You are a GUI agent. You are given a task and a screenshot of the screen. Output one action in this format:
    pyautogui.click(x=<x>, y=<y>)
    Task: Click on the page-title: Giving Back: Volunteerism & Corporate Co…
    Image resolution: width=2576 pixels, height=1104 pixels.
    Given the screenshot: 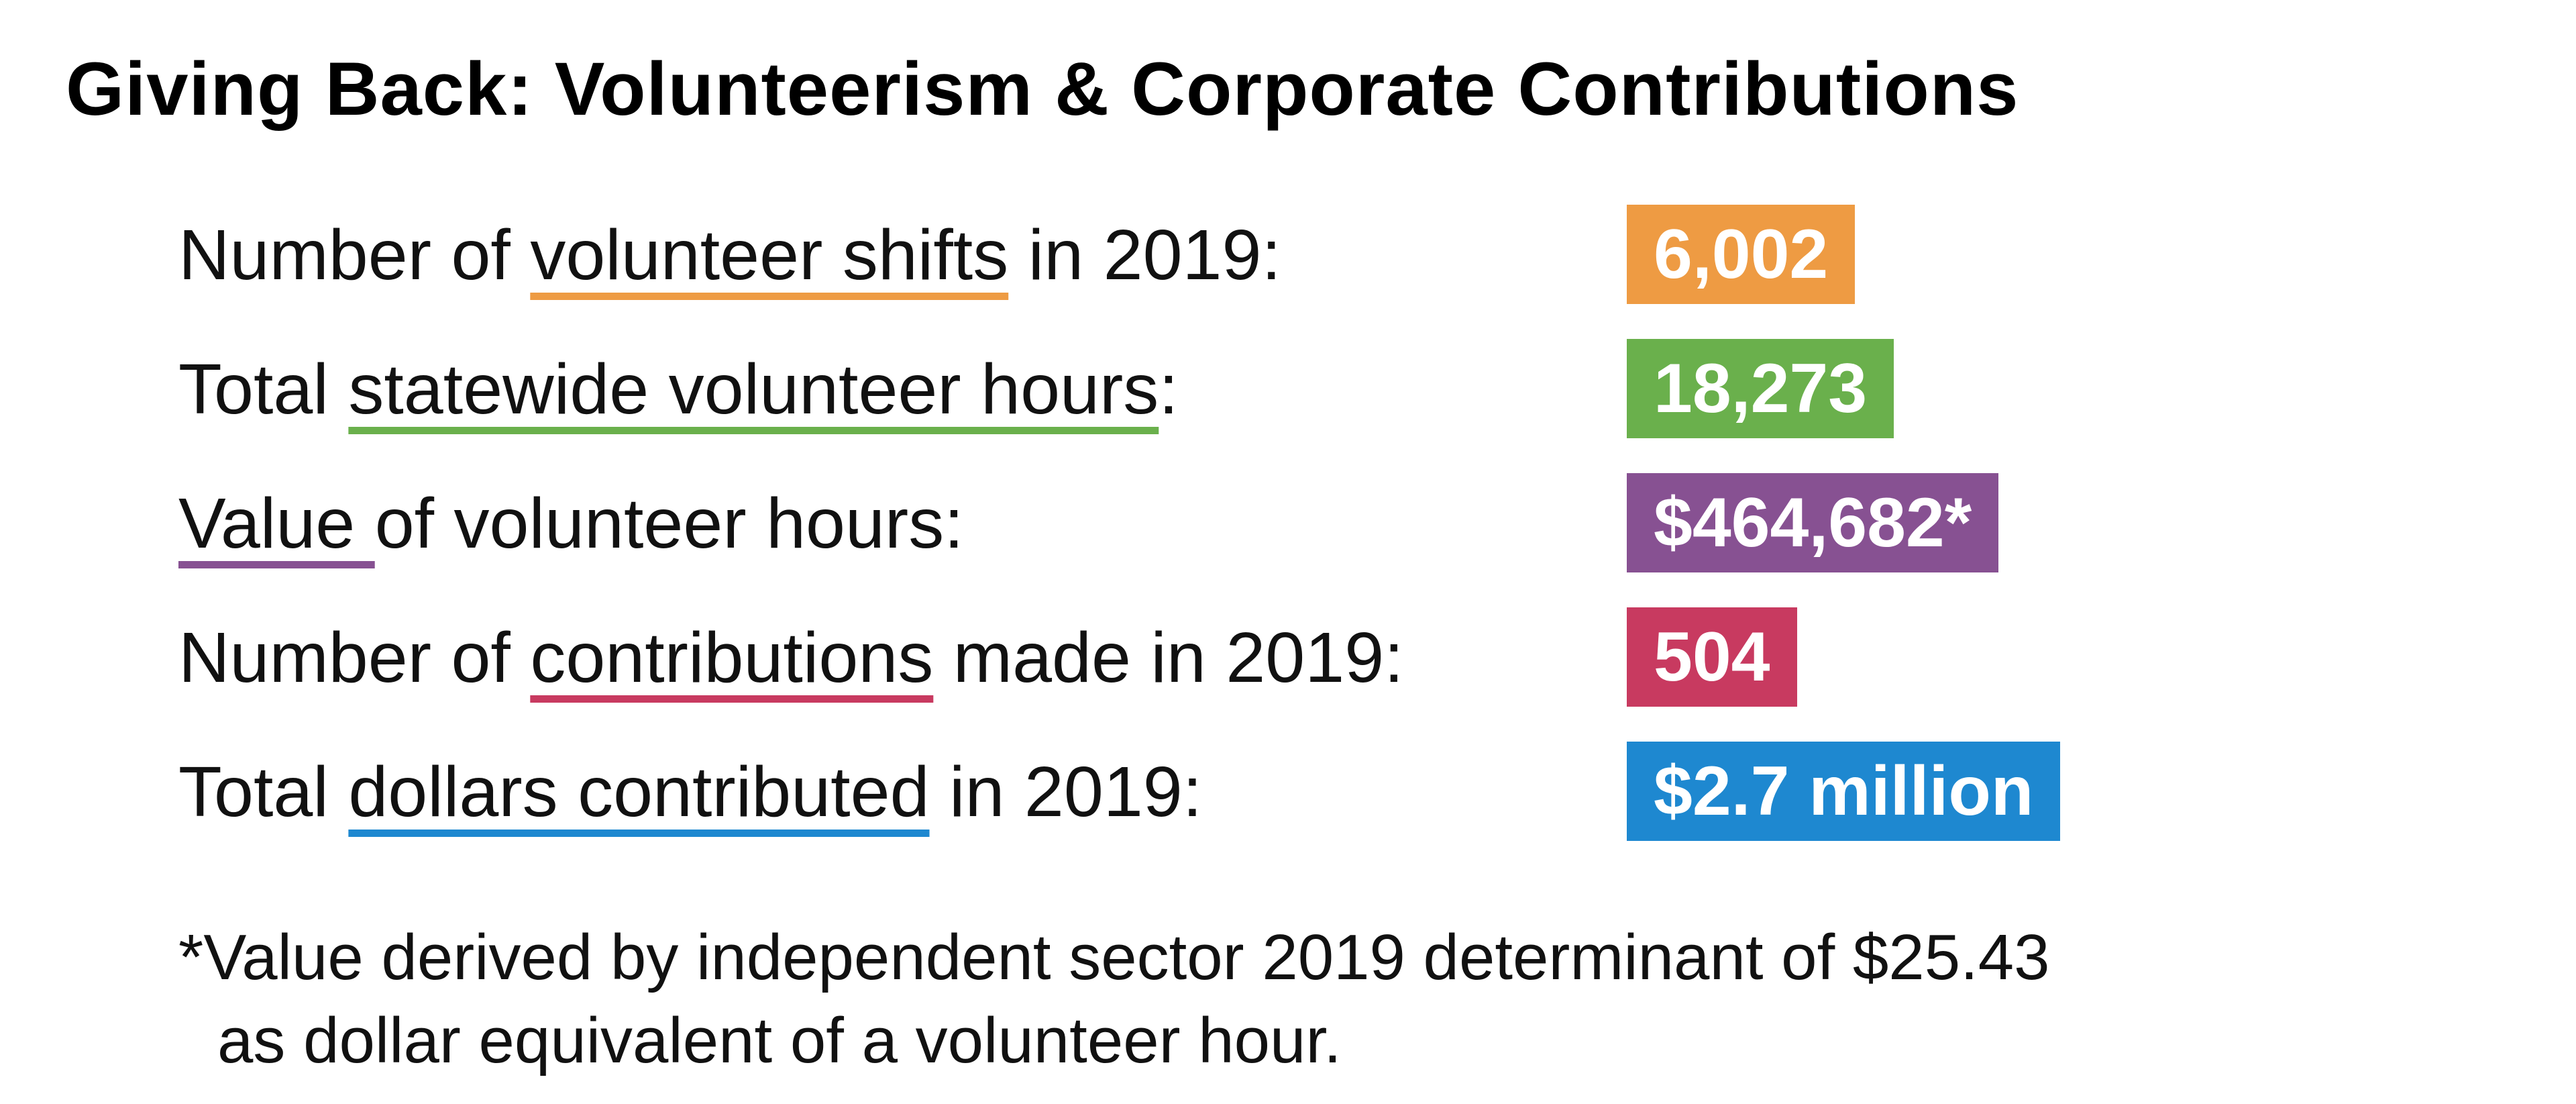 What is the action you would take?
    pyautogui.click(x=1042, y=89)
    